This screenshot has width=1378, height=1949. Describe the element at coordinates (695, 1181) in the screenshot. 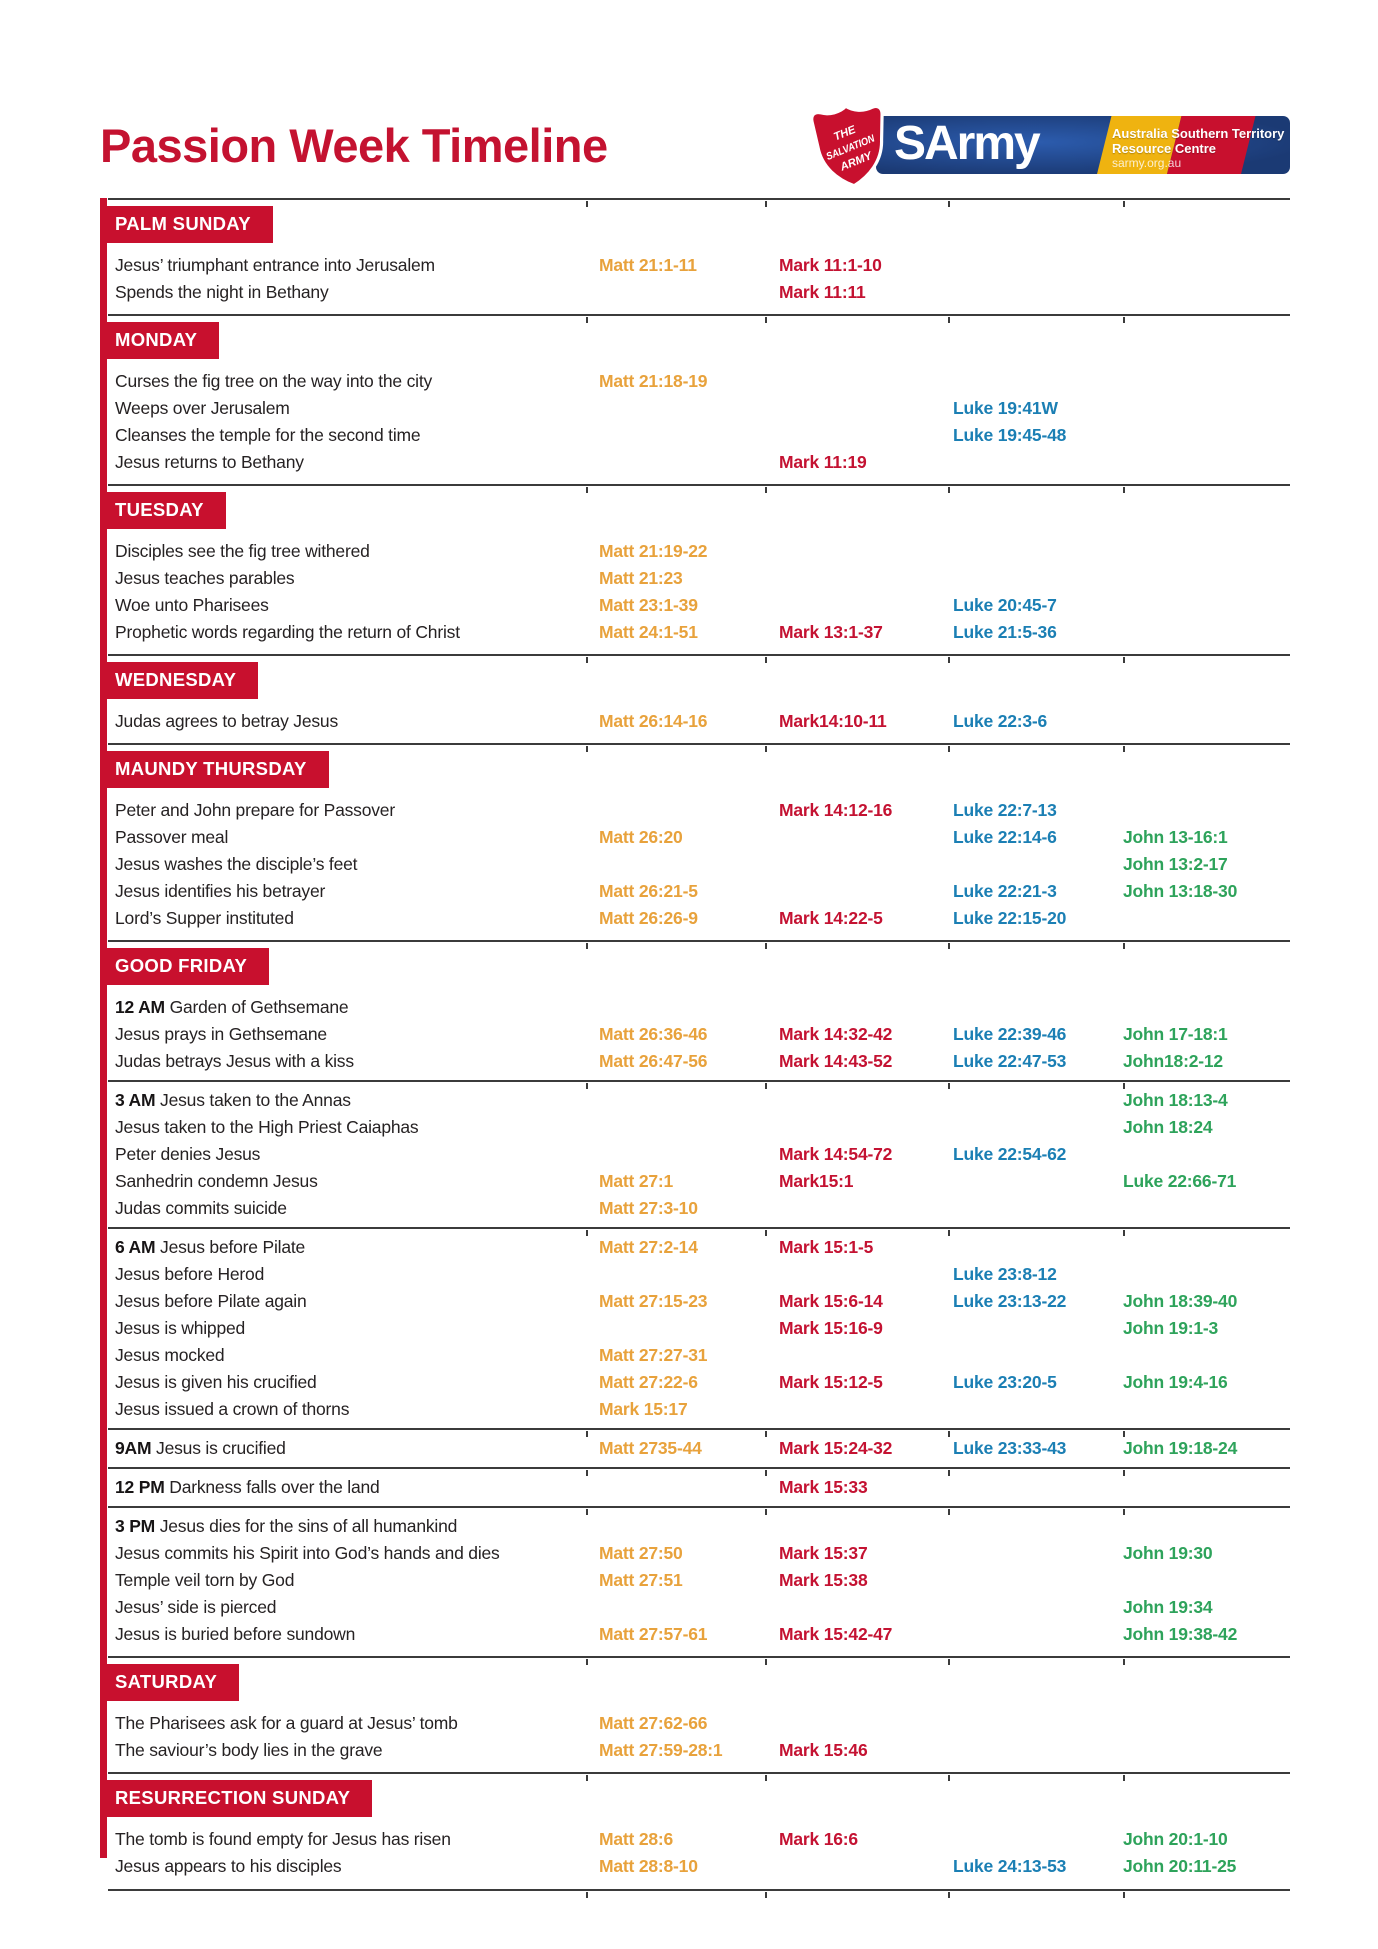

I see `event-text: Sanhedrin condemn Jesus` at that location.